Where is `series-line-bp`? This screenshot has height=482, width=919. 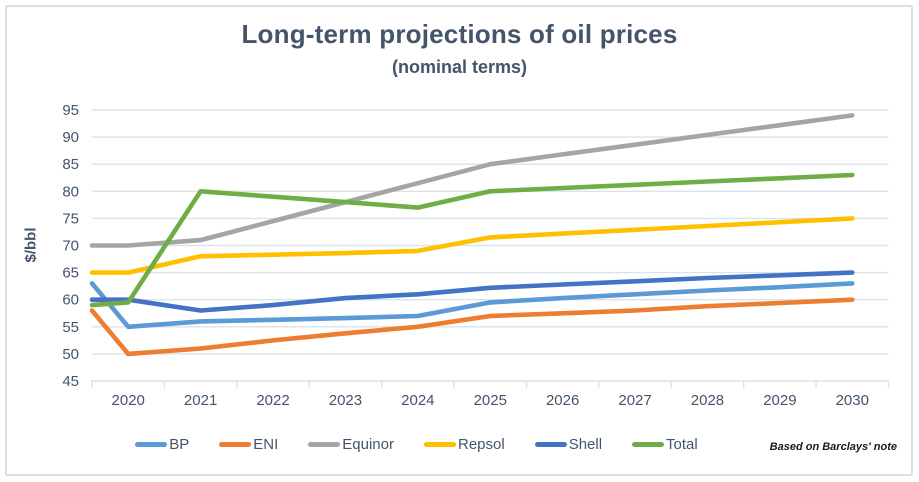
series-line-bp is located at coordinates (472, 305).